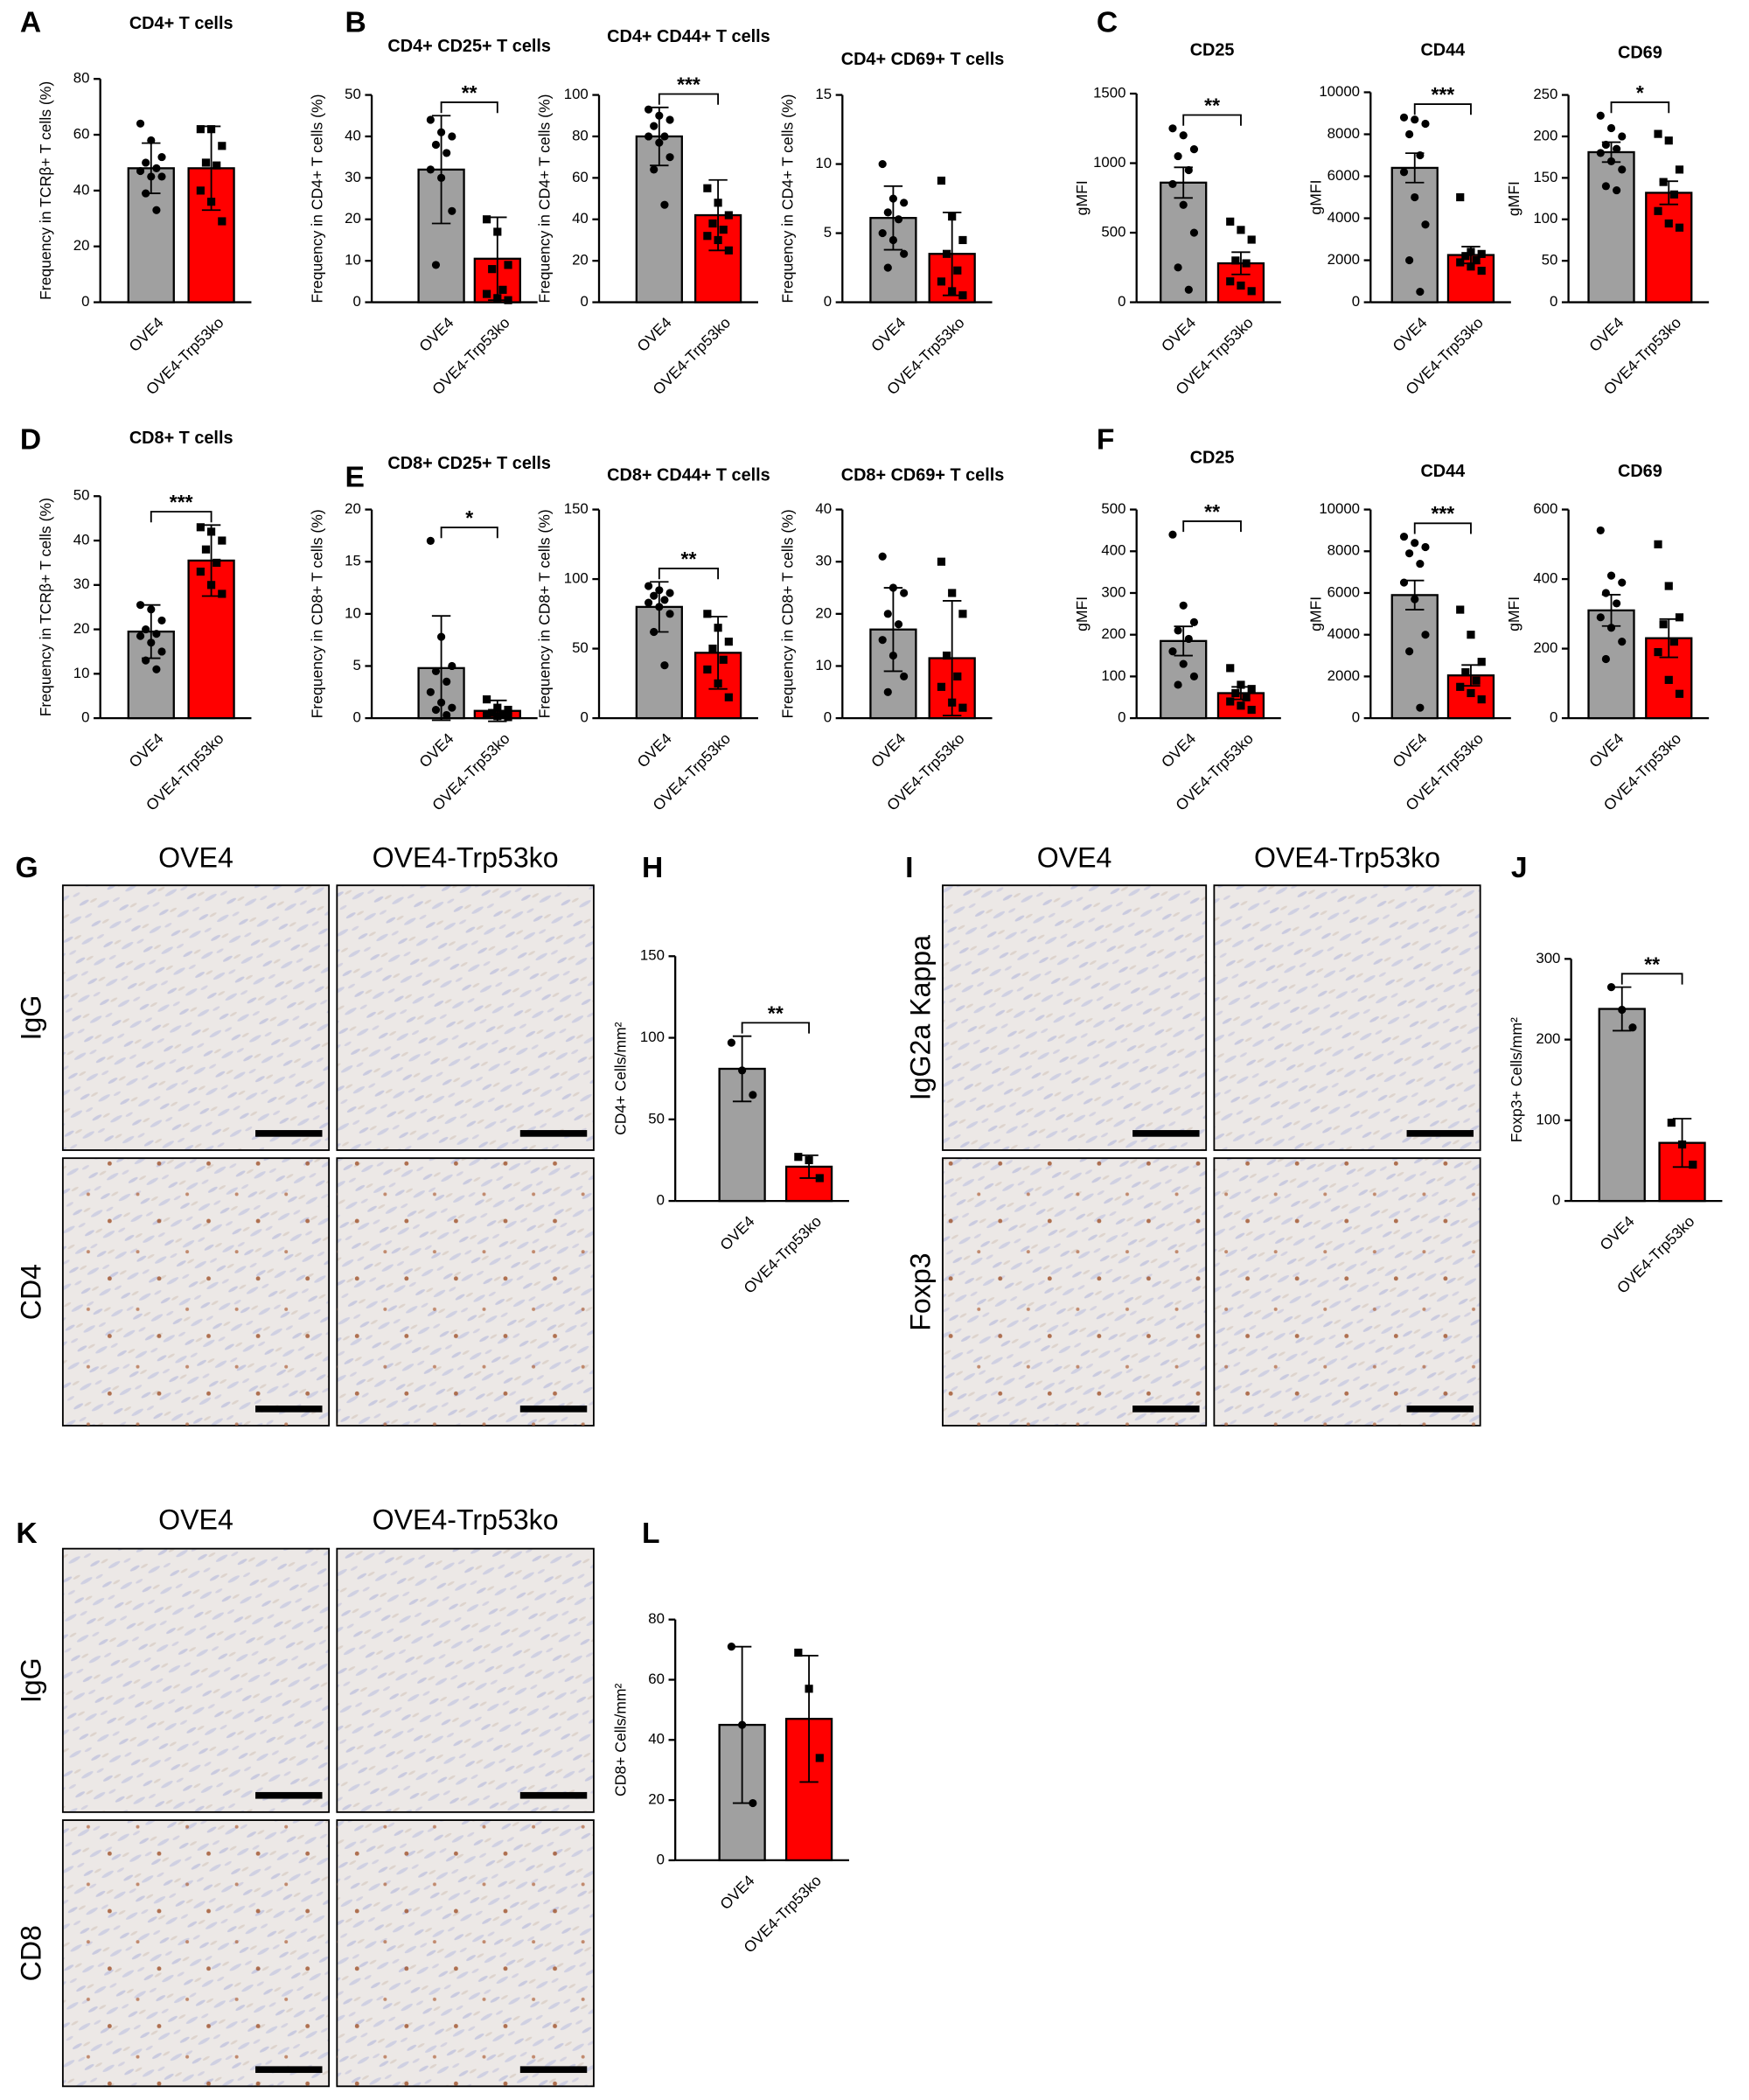  I want to click on chart-title: CD44, so click(1442, 49).